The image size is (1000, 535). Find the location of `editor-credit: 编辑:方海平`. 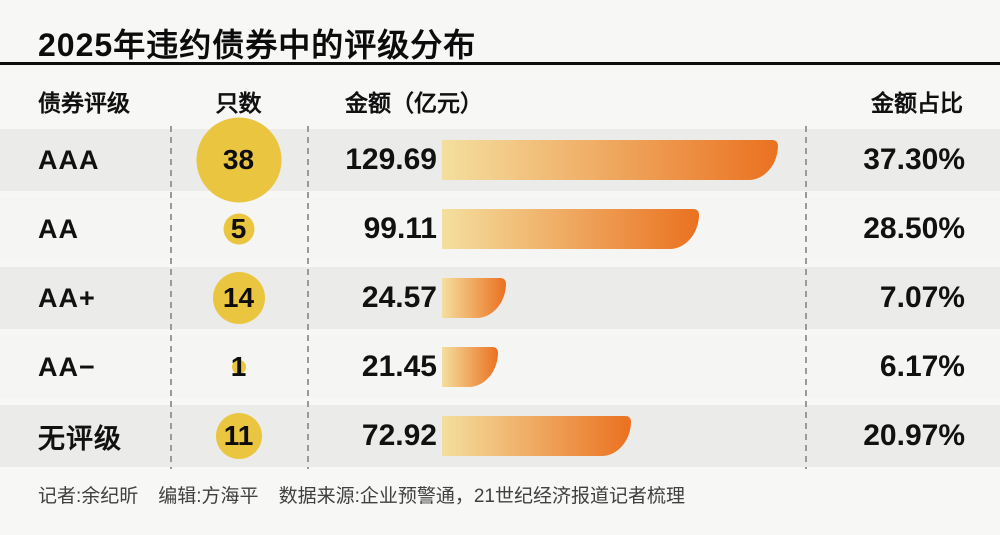

editor-credit: 编辑:方海平 is located at coordinates (208, 496).